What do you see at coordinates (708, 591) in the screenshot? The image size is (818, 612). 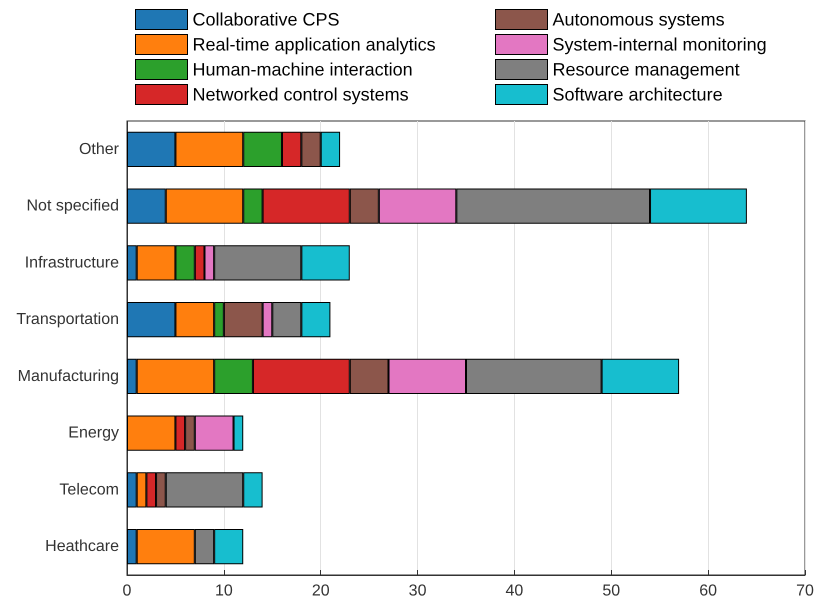 I see `x-tick-label: 60` at bounding box center [708, 591].